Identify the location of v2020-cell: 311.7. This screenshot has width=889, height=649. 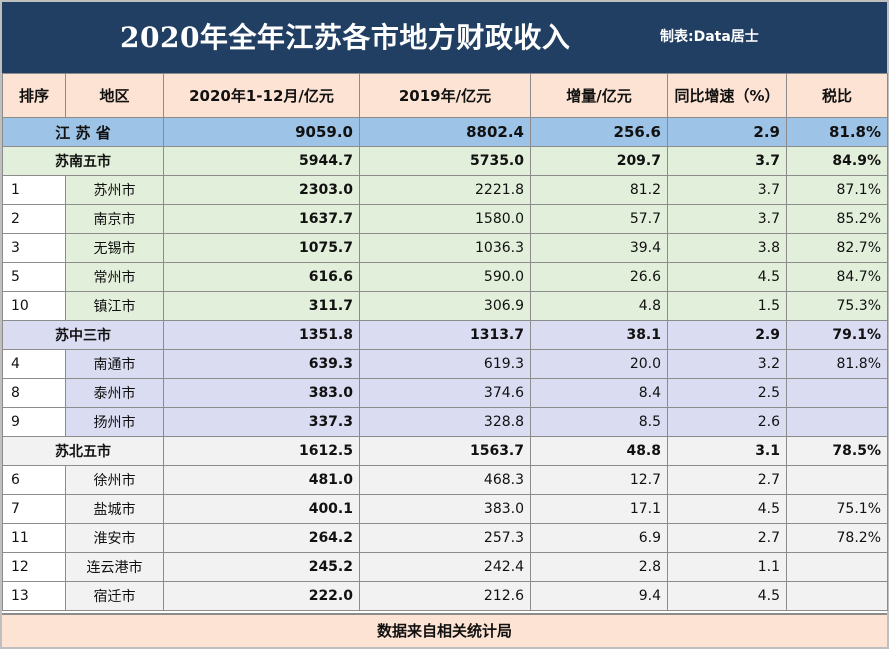
(261, 306).